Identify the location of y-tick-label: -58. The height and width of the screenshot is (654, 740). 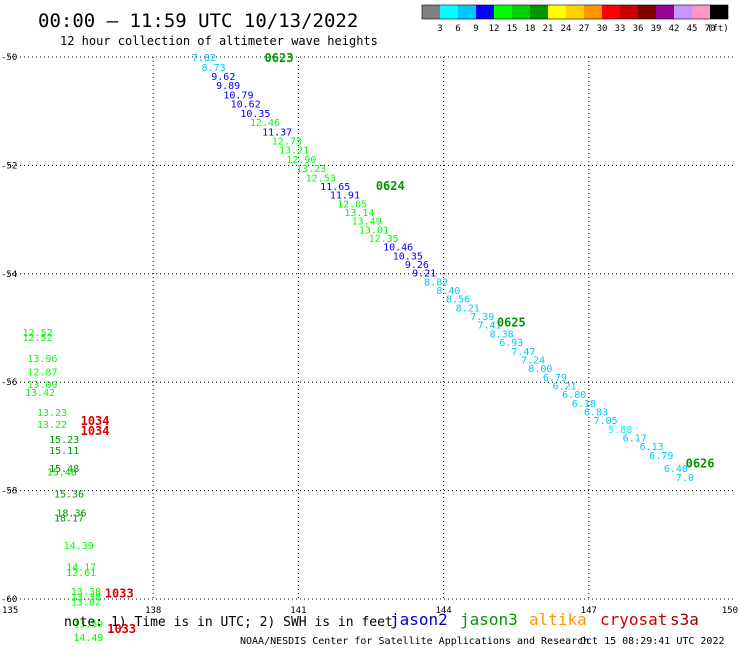
(9, 492).